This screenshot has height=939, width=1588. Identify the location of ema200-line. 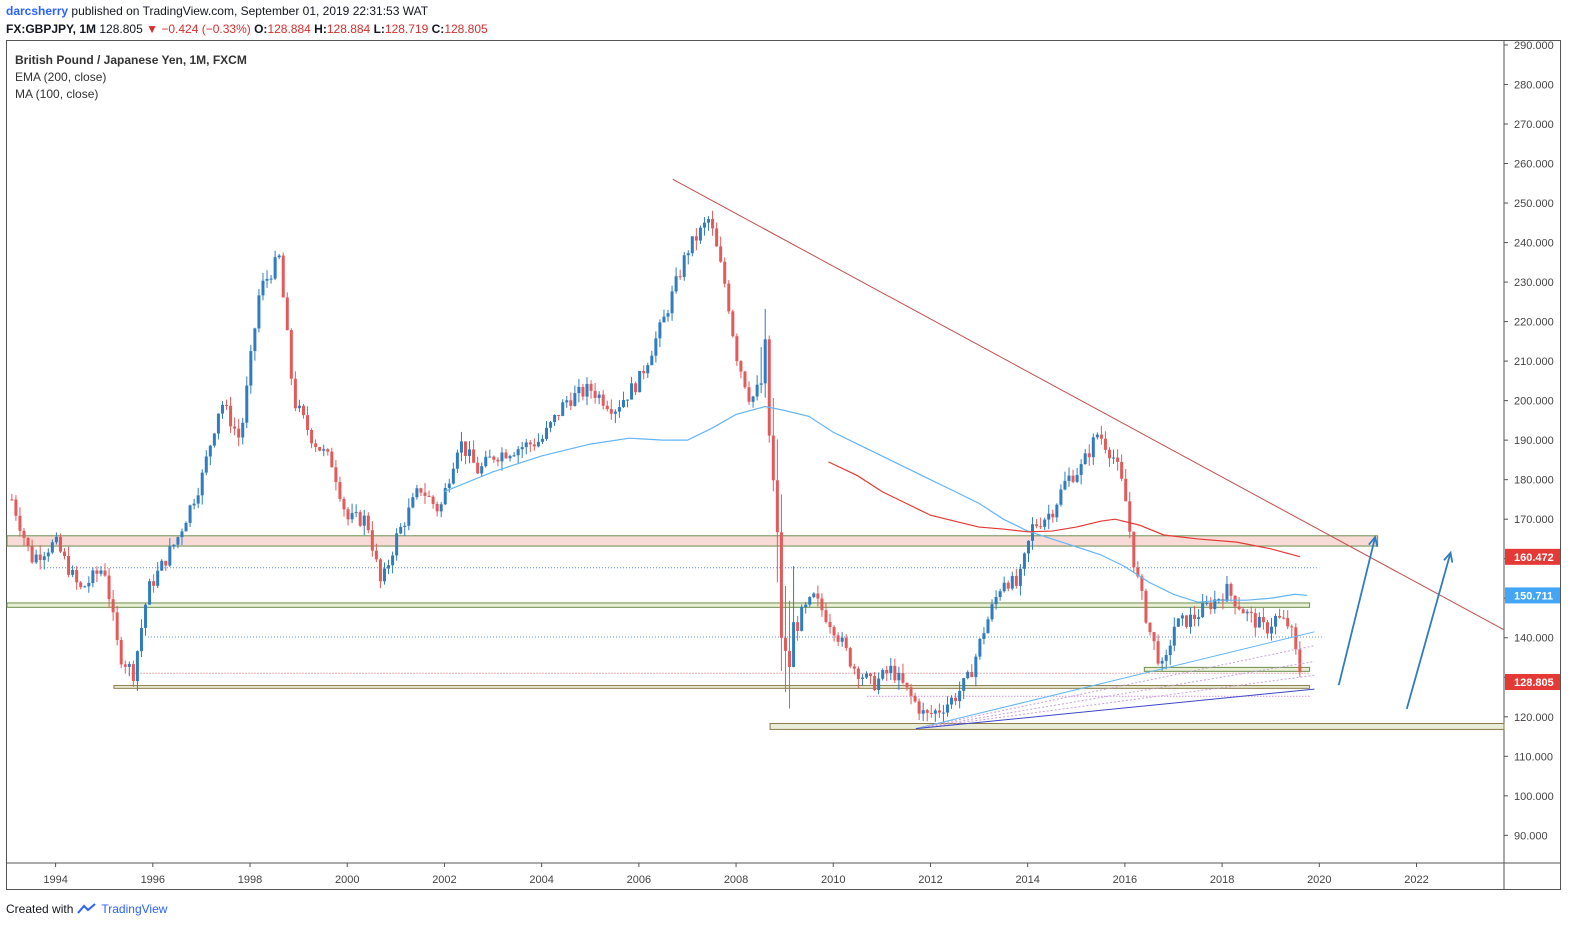
(1064, 509).